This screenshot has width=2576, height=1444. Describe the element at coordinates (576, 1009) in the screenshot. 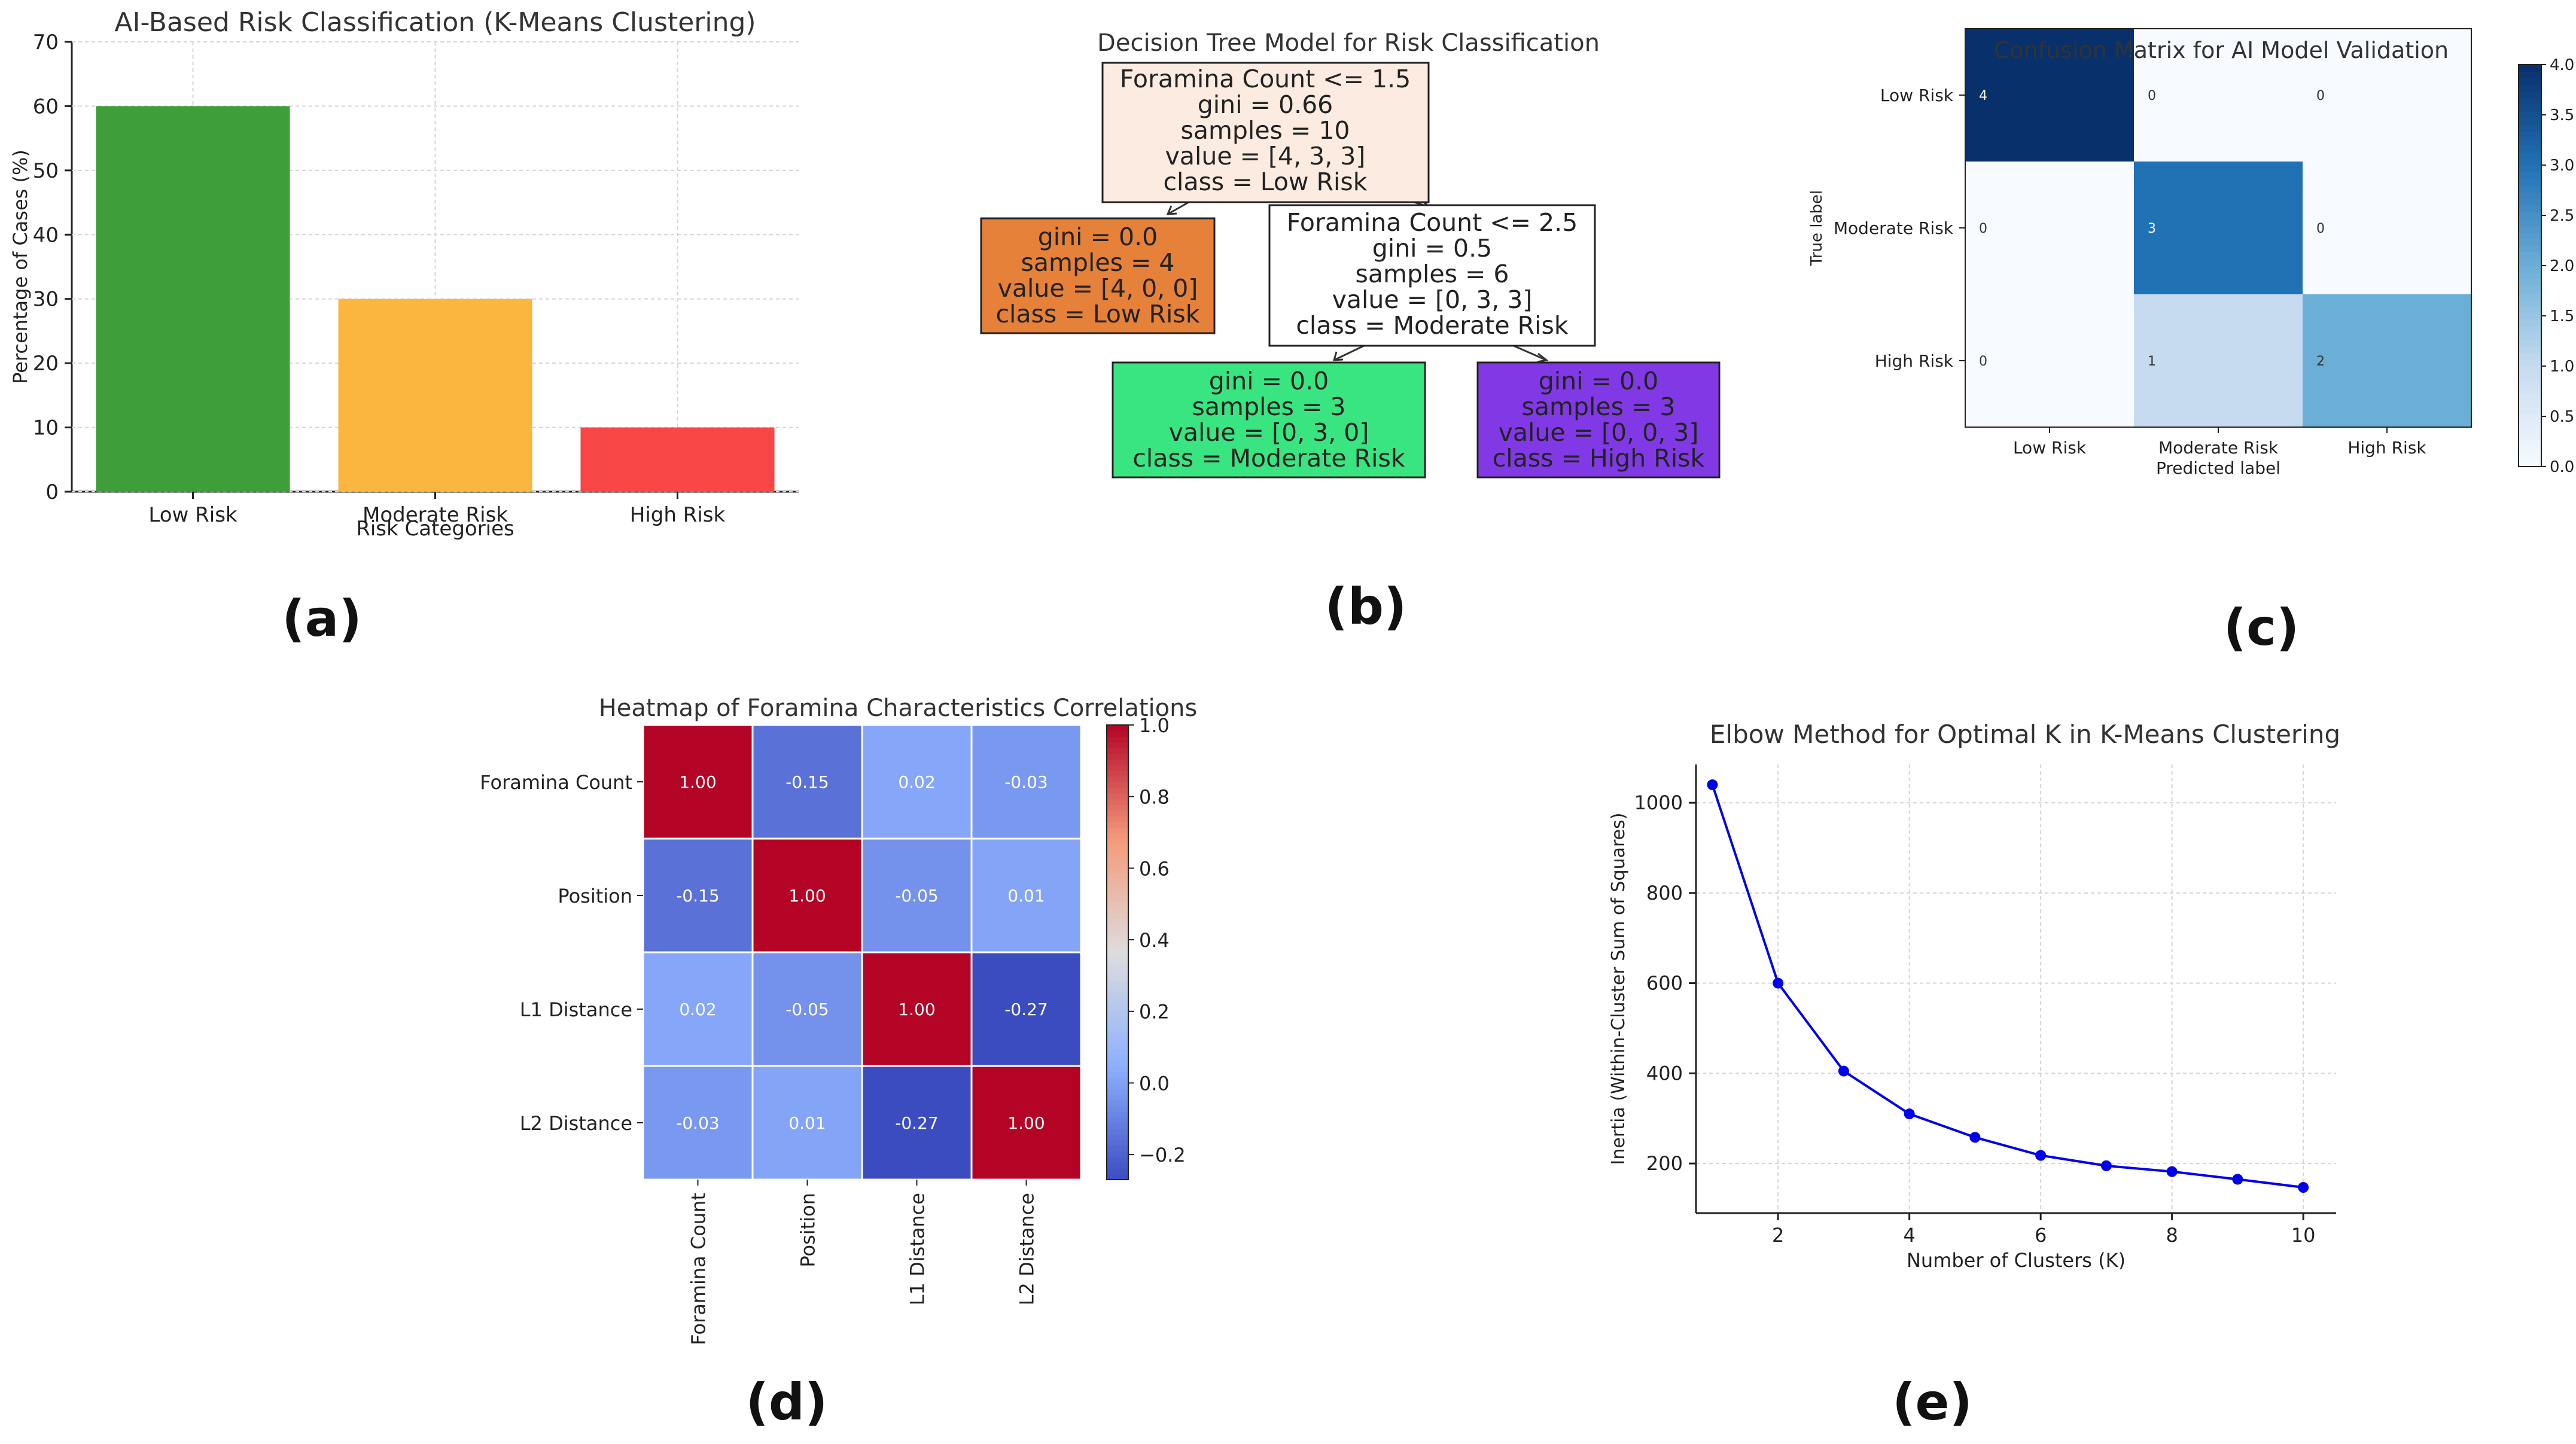

I see `heatmap-row-label: L1 Distance` at that location.